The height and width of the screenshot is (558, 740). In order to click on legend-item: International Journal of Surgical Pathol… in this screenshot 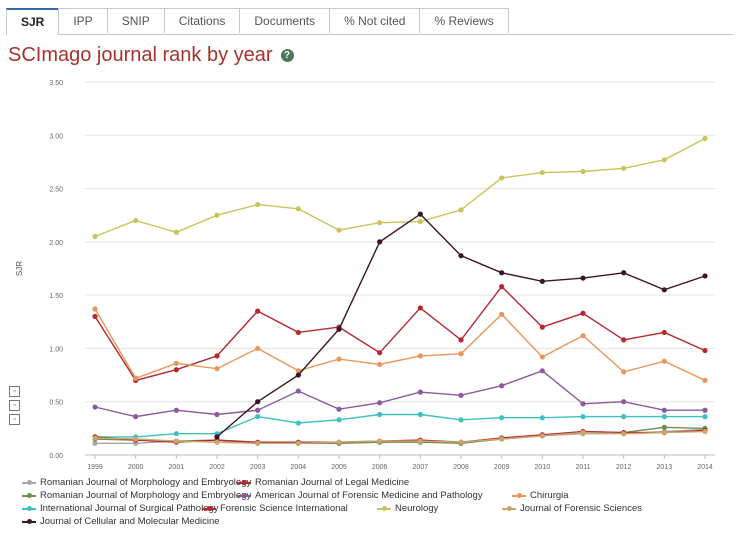, I will do `click(120, 508)`.